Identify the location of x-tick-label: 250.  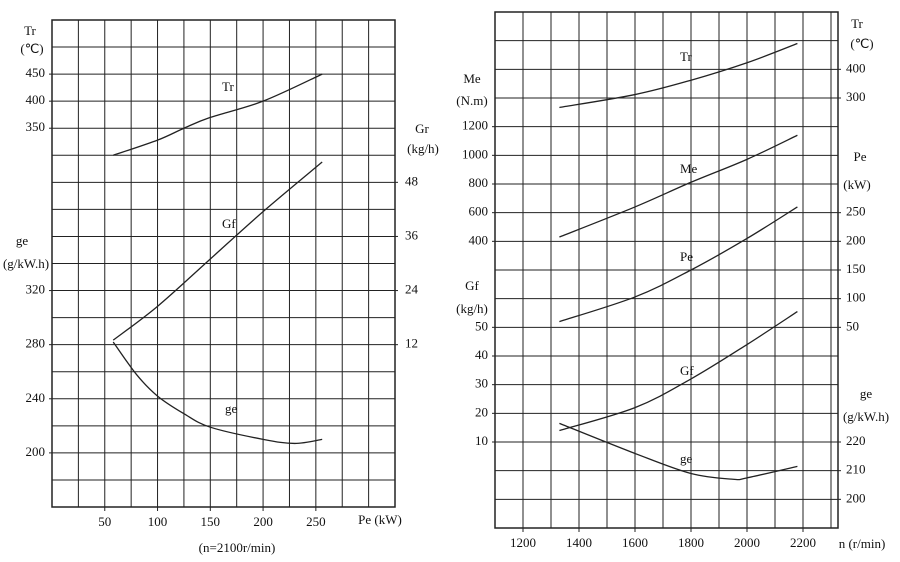
(316, 521).